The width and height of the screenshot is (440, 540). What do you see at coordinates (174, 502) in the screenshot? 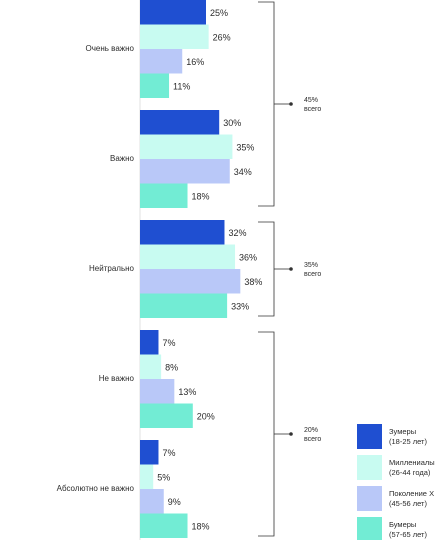
I see `value-label-поколение-x-4: 9%` at bounding box center [174, 502].